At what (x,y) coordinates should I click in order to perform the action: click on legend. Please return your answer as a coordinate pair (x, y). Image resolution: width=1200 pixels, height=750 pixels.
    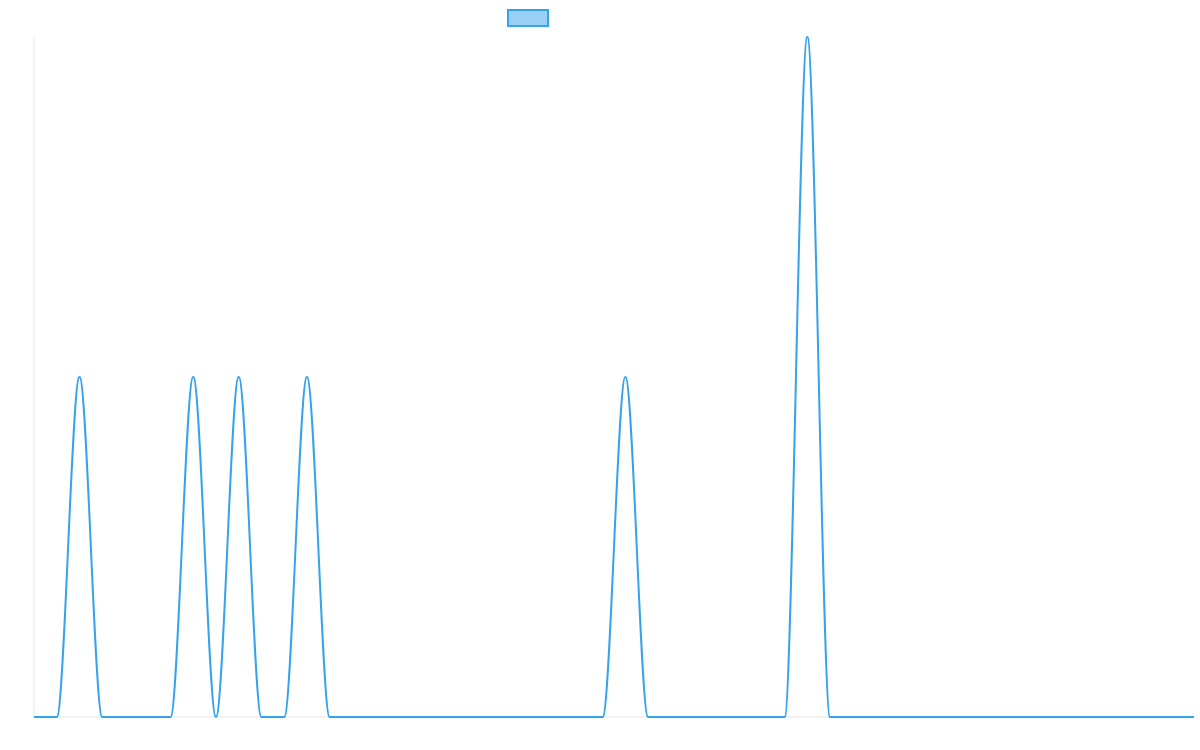
    Looking at the image, I should click on (528, 18).